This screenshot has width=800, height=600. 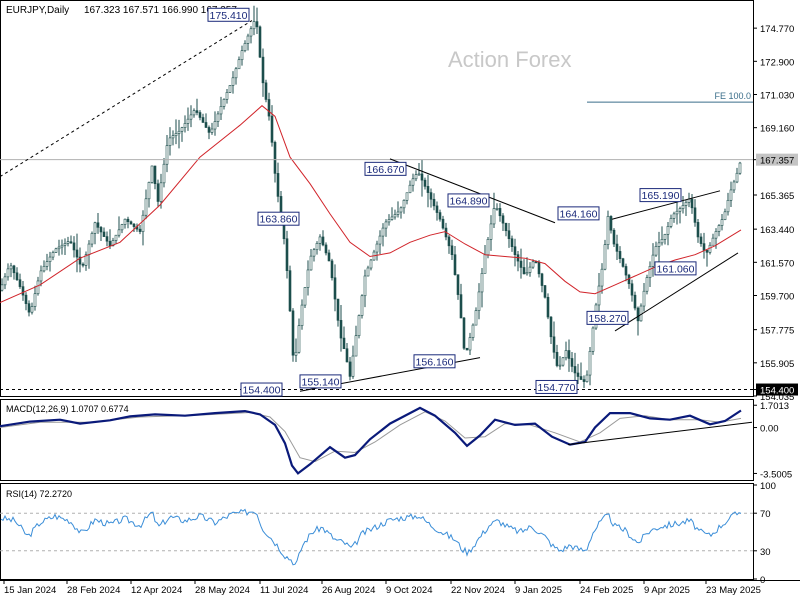 I want to click on x-tick-label: 9 Apr 2025, so click(x=666, y=588).